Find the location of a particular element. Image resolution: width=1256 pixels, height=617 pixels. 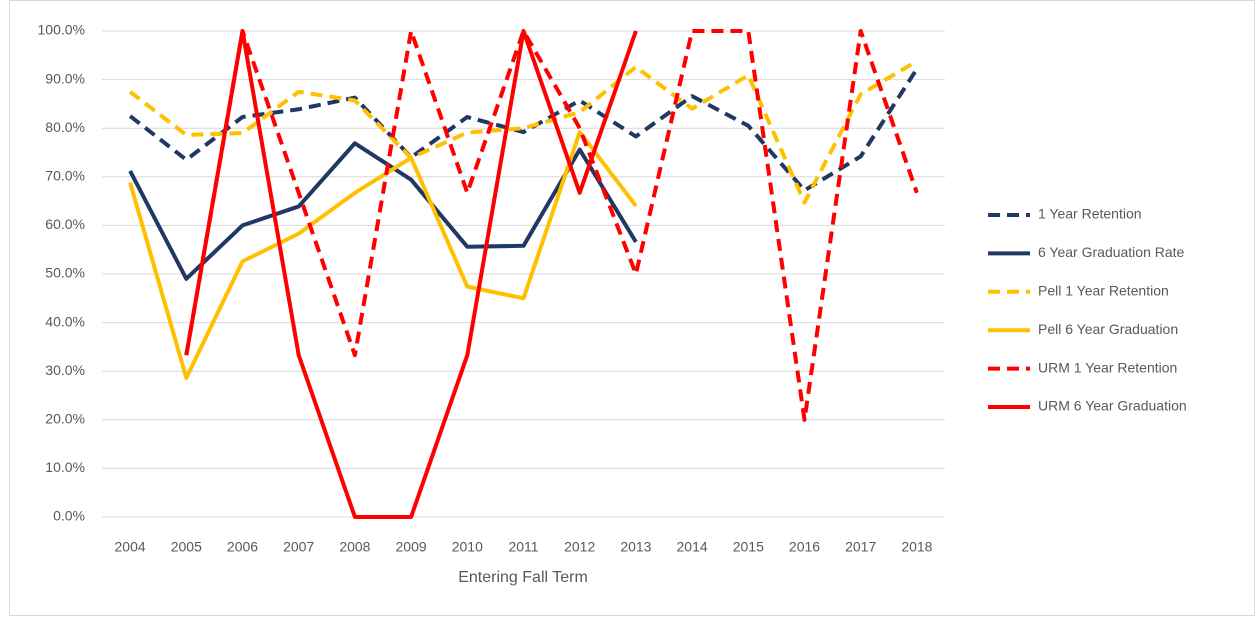

y-tick-label: 90.0% is located at coordinates (65, 78).